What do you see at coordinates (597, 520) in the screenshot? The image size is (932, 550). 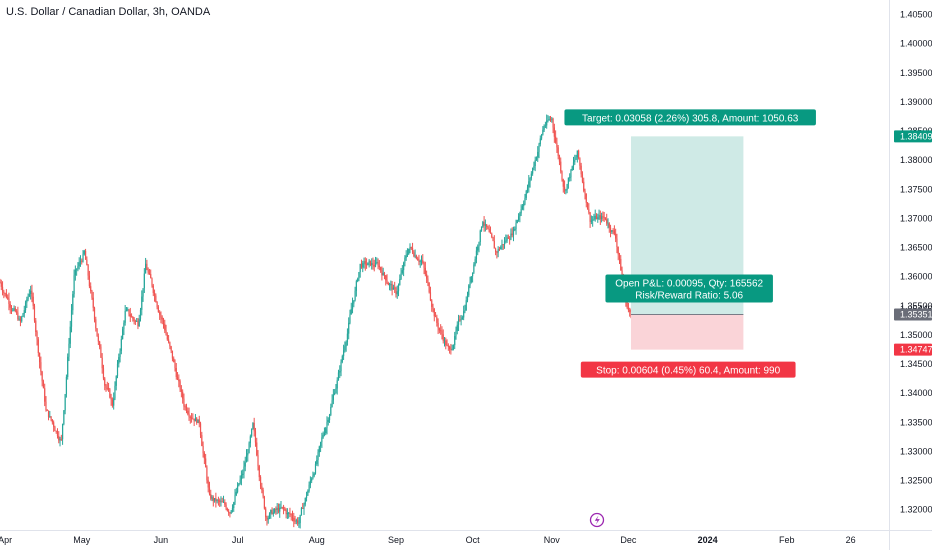 I see `dividend-marker` at bounding box center [597, 520].